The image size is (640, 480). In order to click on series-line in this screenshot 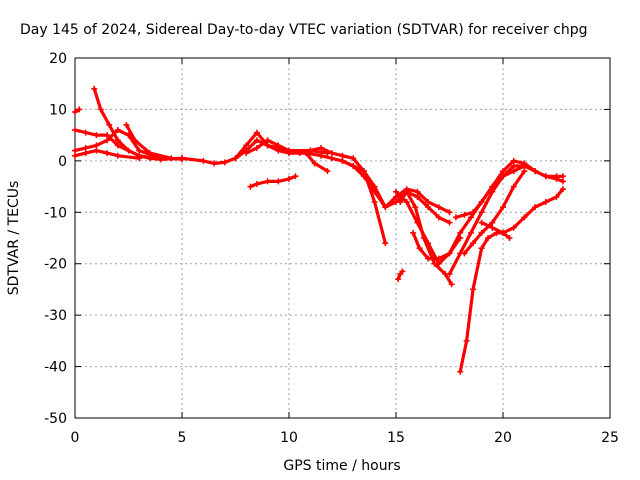, I will do `click(506, 220)`.